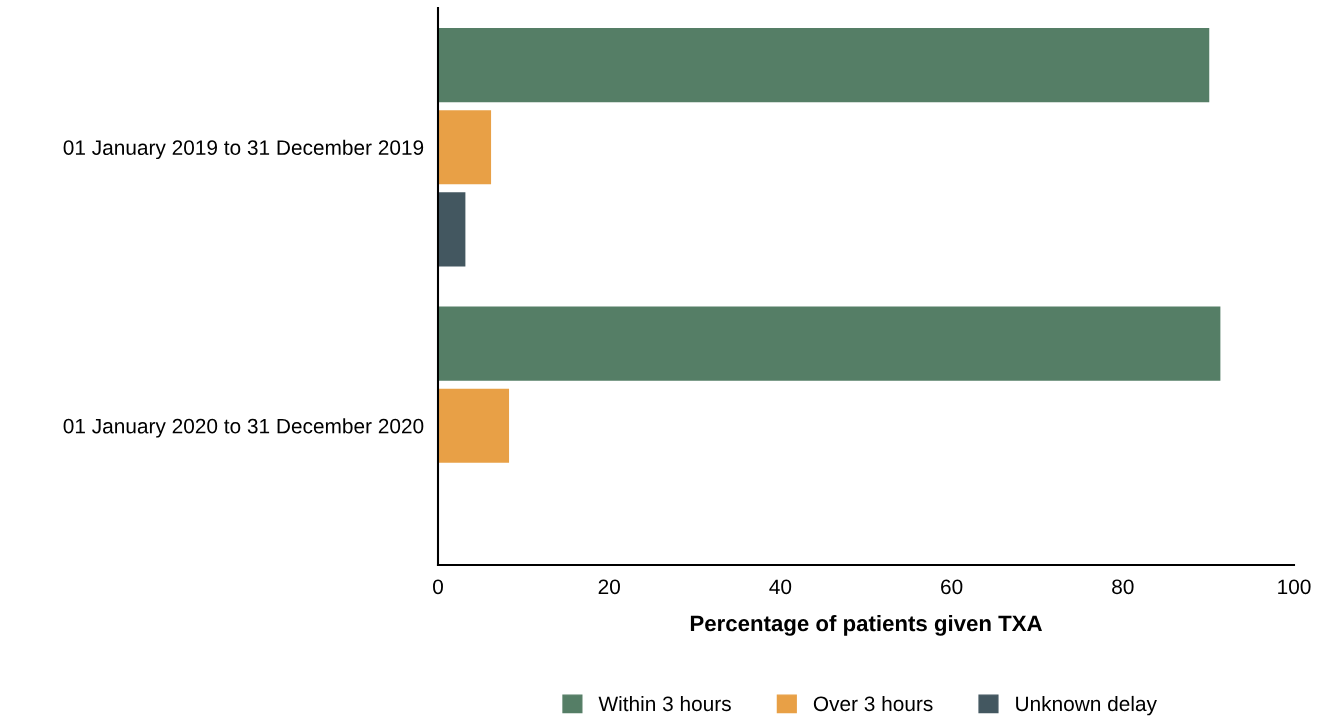 The height and width of the screenshot is (719, 1323). Describe the element at coordinates (873, 703) in the screenshot. I see `legend-label: Over 3 hours` at that location.